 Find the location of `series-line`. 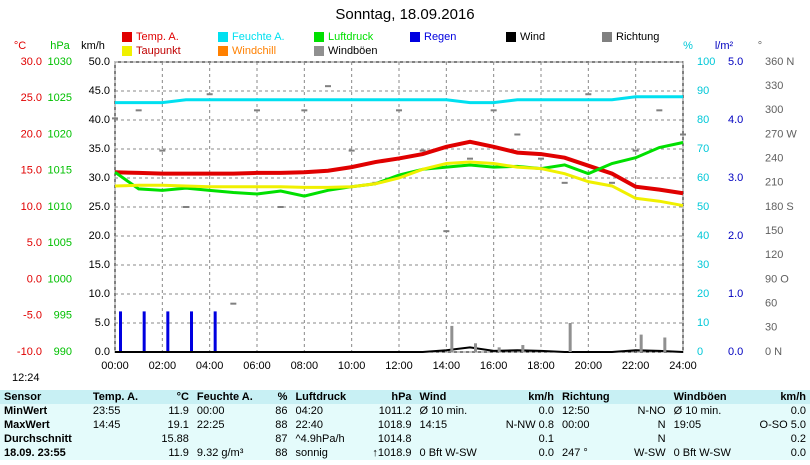

series-line is located at coordinates (399, 169).